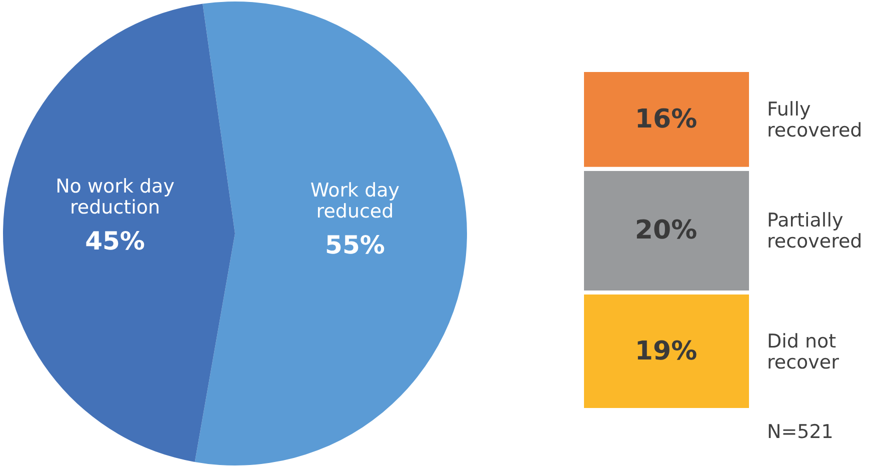  I want to click on data-label: 16%, so click(666, 119).